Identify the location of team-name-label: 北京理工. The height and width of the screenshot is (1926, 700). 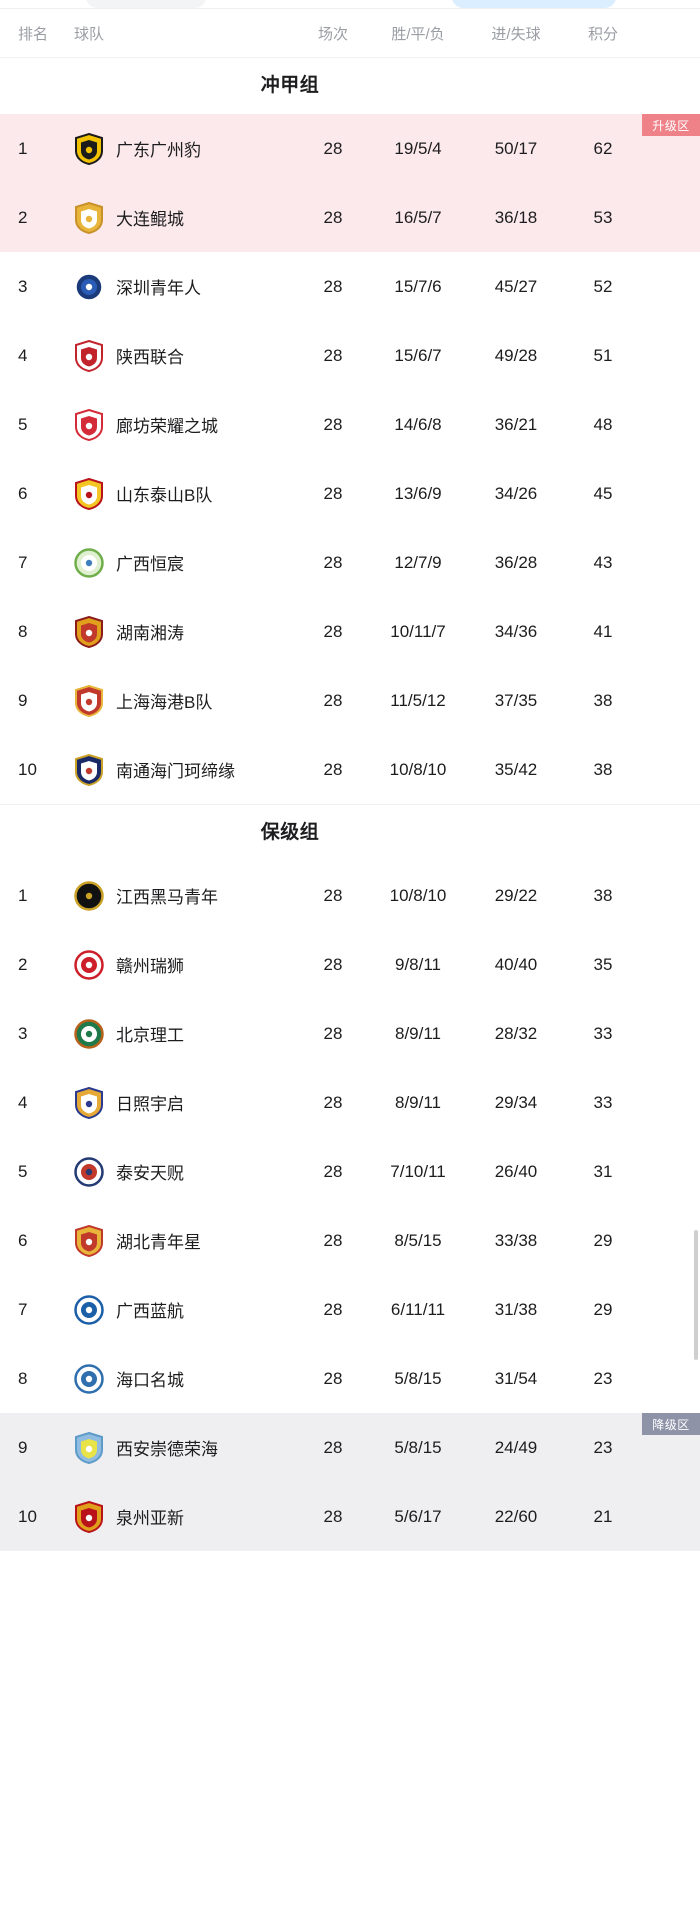
(150, 1035).